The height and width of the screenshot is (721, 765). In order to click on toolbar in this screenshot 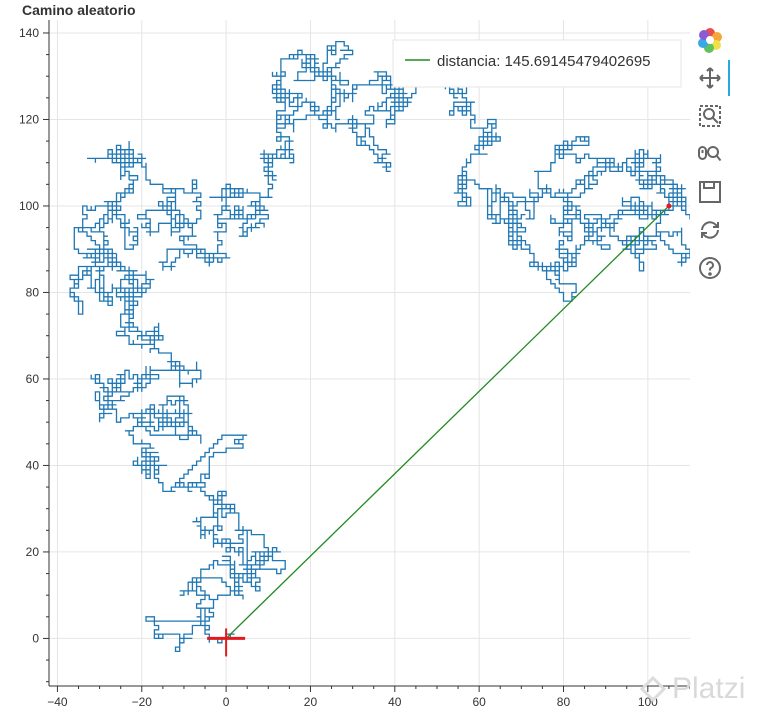, I will do `click(712, 155)`.